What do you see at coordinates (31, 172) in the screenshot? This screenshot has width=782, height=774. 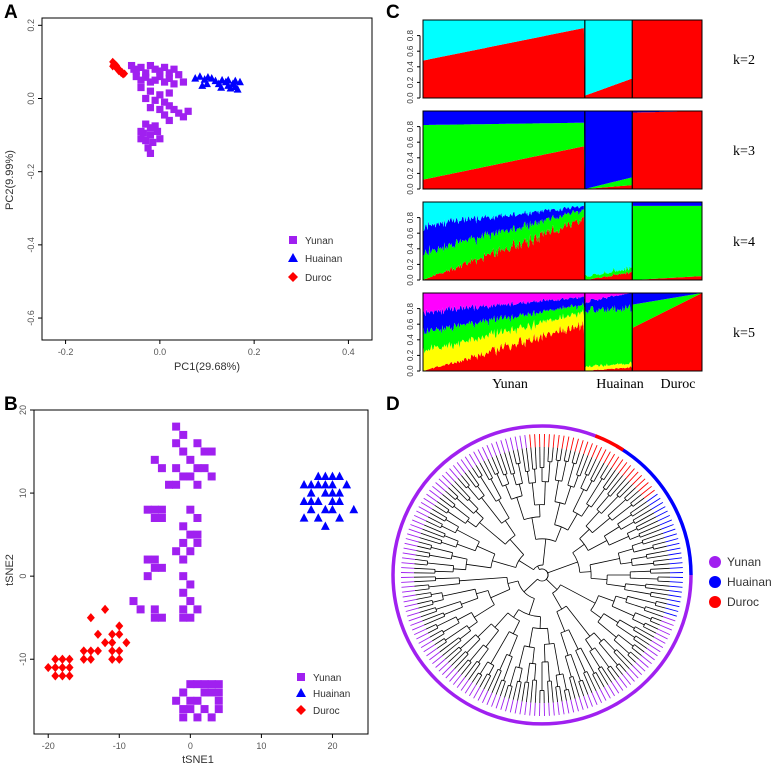 I see `panel-a-ytick-label: -0.2` at bounding box center [31, 172].